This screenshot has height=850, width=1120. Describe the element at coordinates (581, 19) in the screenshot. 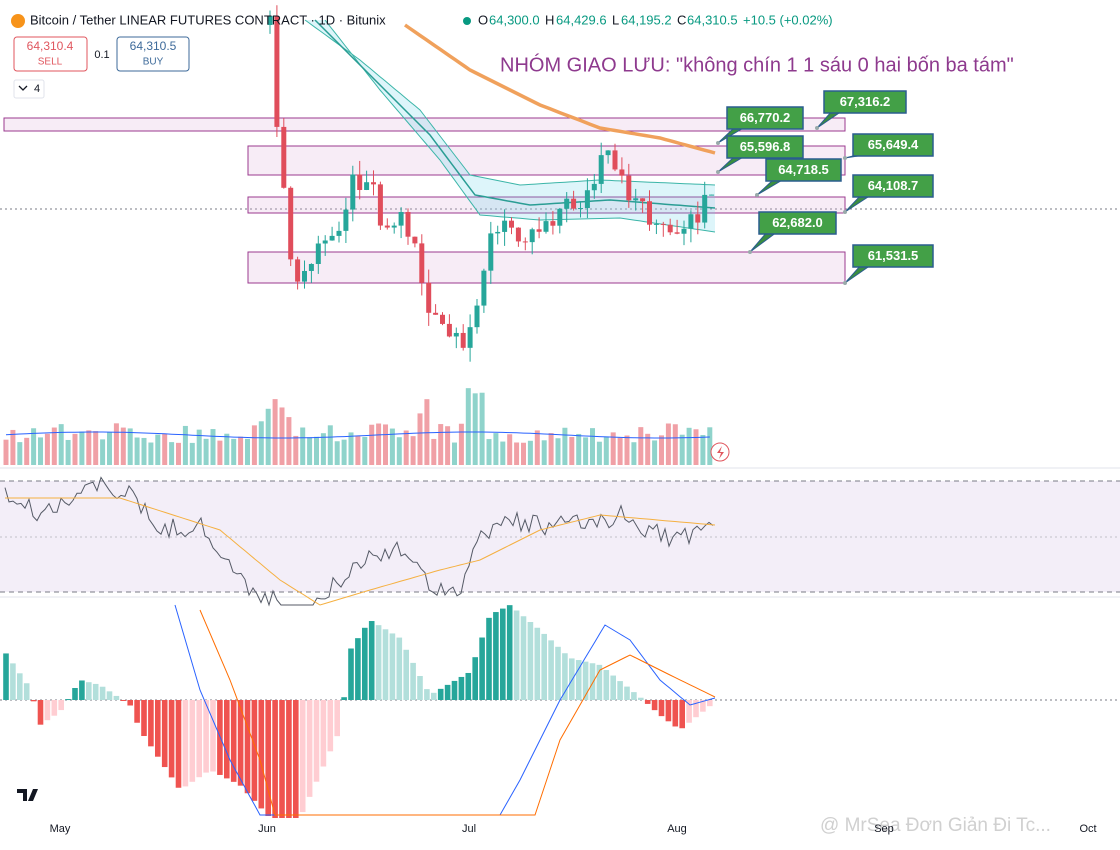

I see `ohlc-value: 64,429.6` at that location.